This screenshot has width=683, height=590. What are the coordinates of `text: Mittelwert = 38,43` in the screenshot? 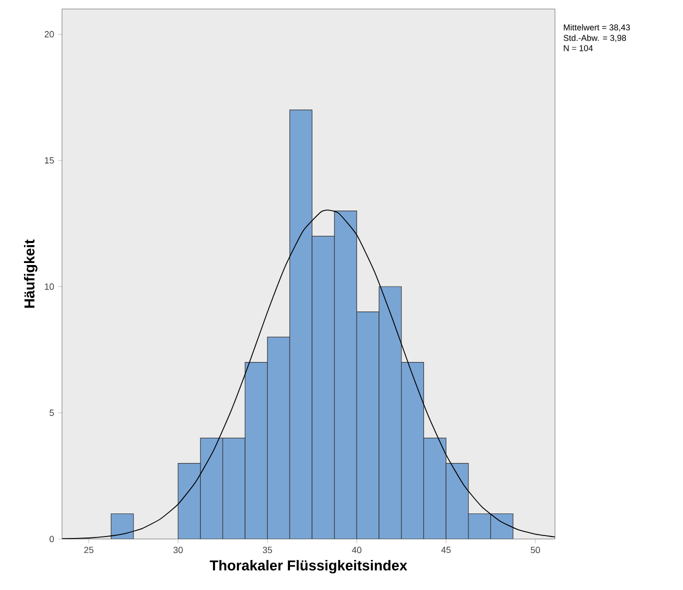 It's located at (597, 28).